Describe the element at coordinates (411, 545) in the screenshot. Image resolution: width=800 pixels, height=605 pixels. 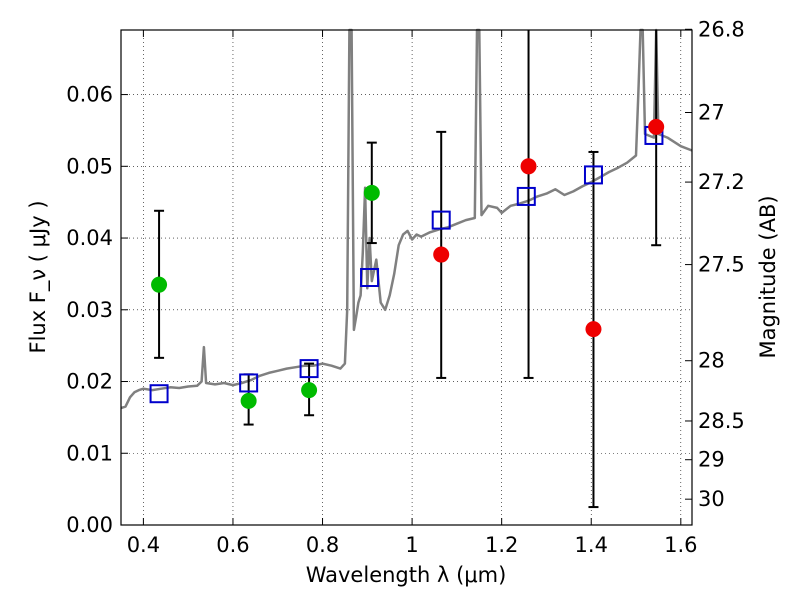
I see `x-tick-label: 1` at that location.